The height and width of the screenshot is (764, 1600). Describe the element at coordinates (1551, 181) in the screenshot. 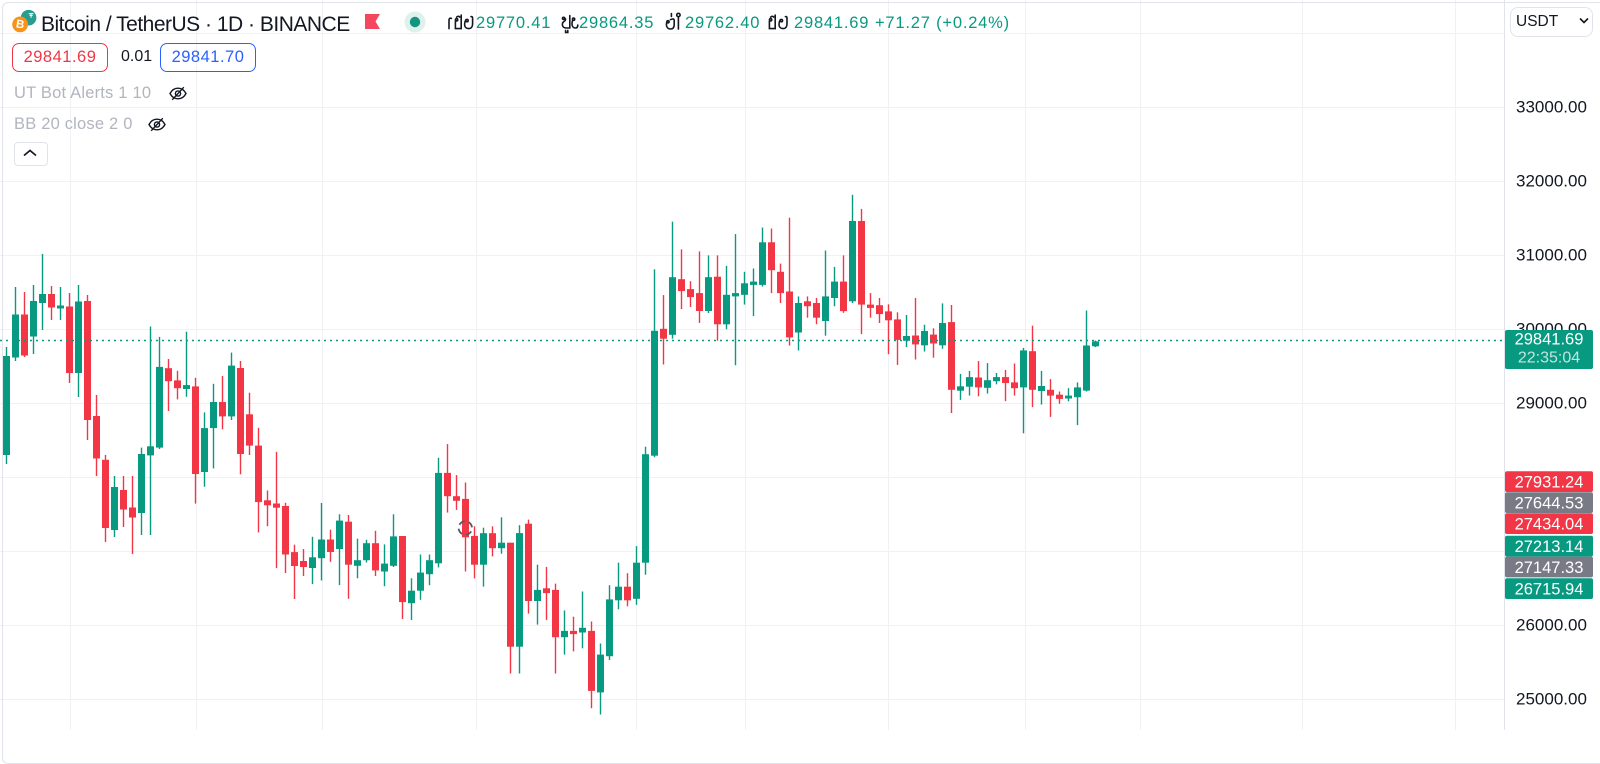

I see `svg-text: 32000.00` at that location.